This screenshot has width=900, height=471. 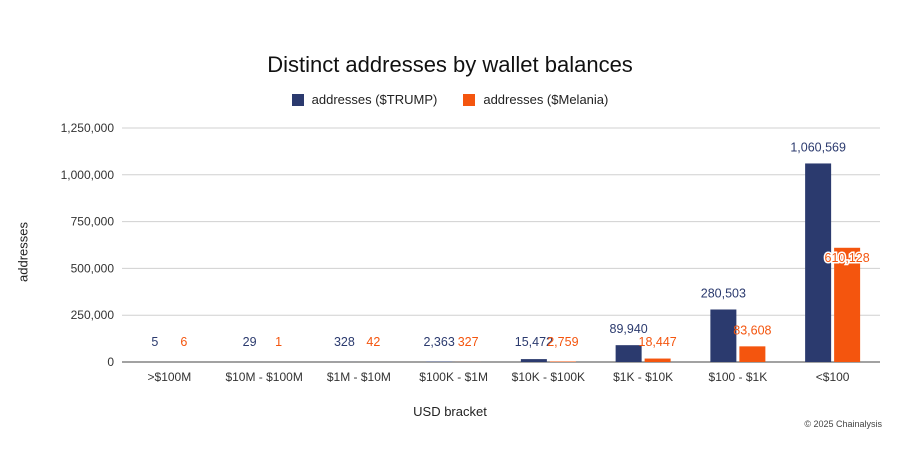 I want to click on y-tick-label: 500,000, so click(x=93, y=268).